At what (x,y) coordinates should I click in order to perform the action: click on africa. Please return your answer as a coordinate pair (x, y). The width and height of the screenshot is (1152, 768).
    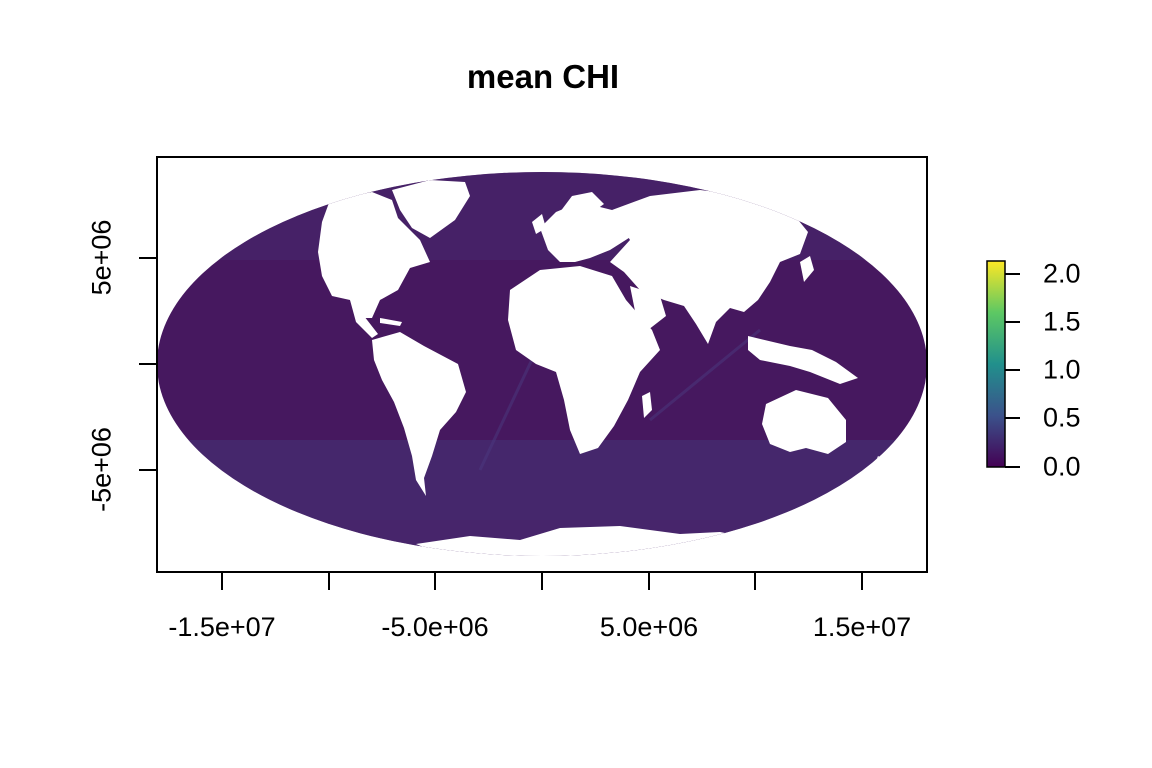
    Looking at the image, I should click on (584, 360).